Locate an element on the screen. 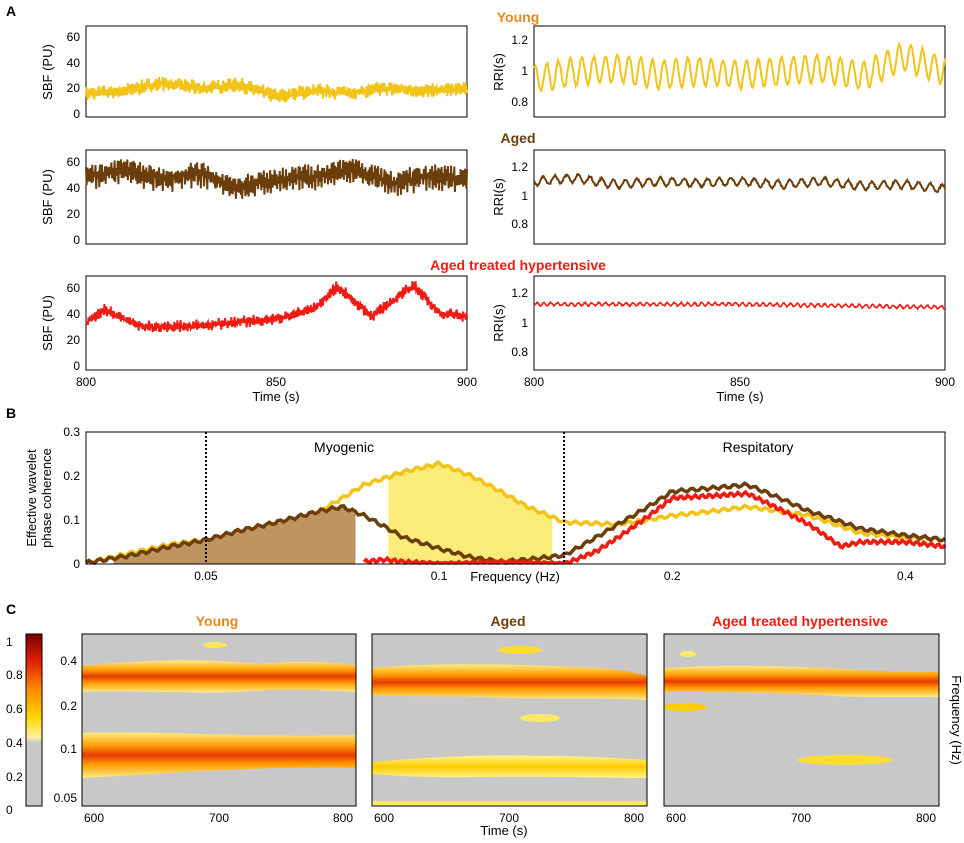 The width and height of the screenshot is (964, 843). series-hyp-rri is located at coordinates (739, 305).